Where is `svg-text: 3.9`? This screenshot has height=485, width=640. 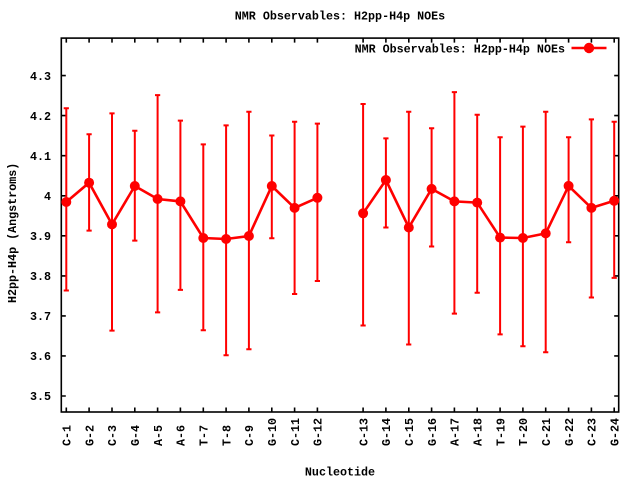 svg-text: 3.9 is located at coordinates (40, 237).